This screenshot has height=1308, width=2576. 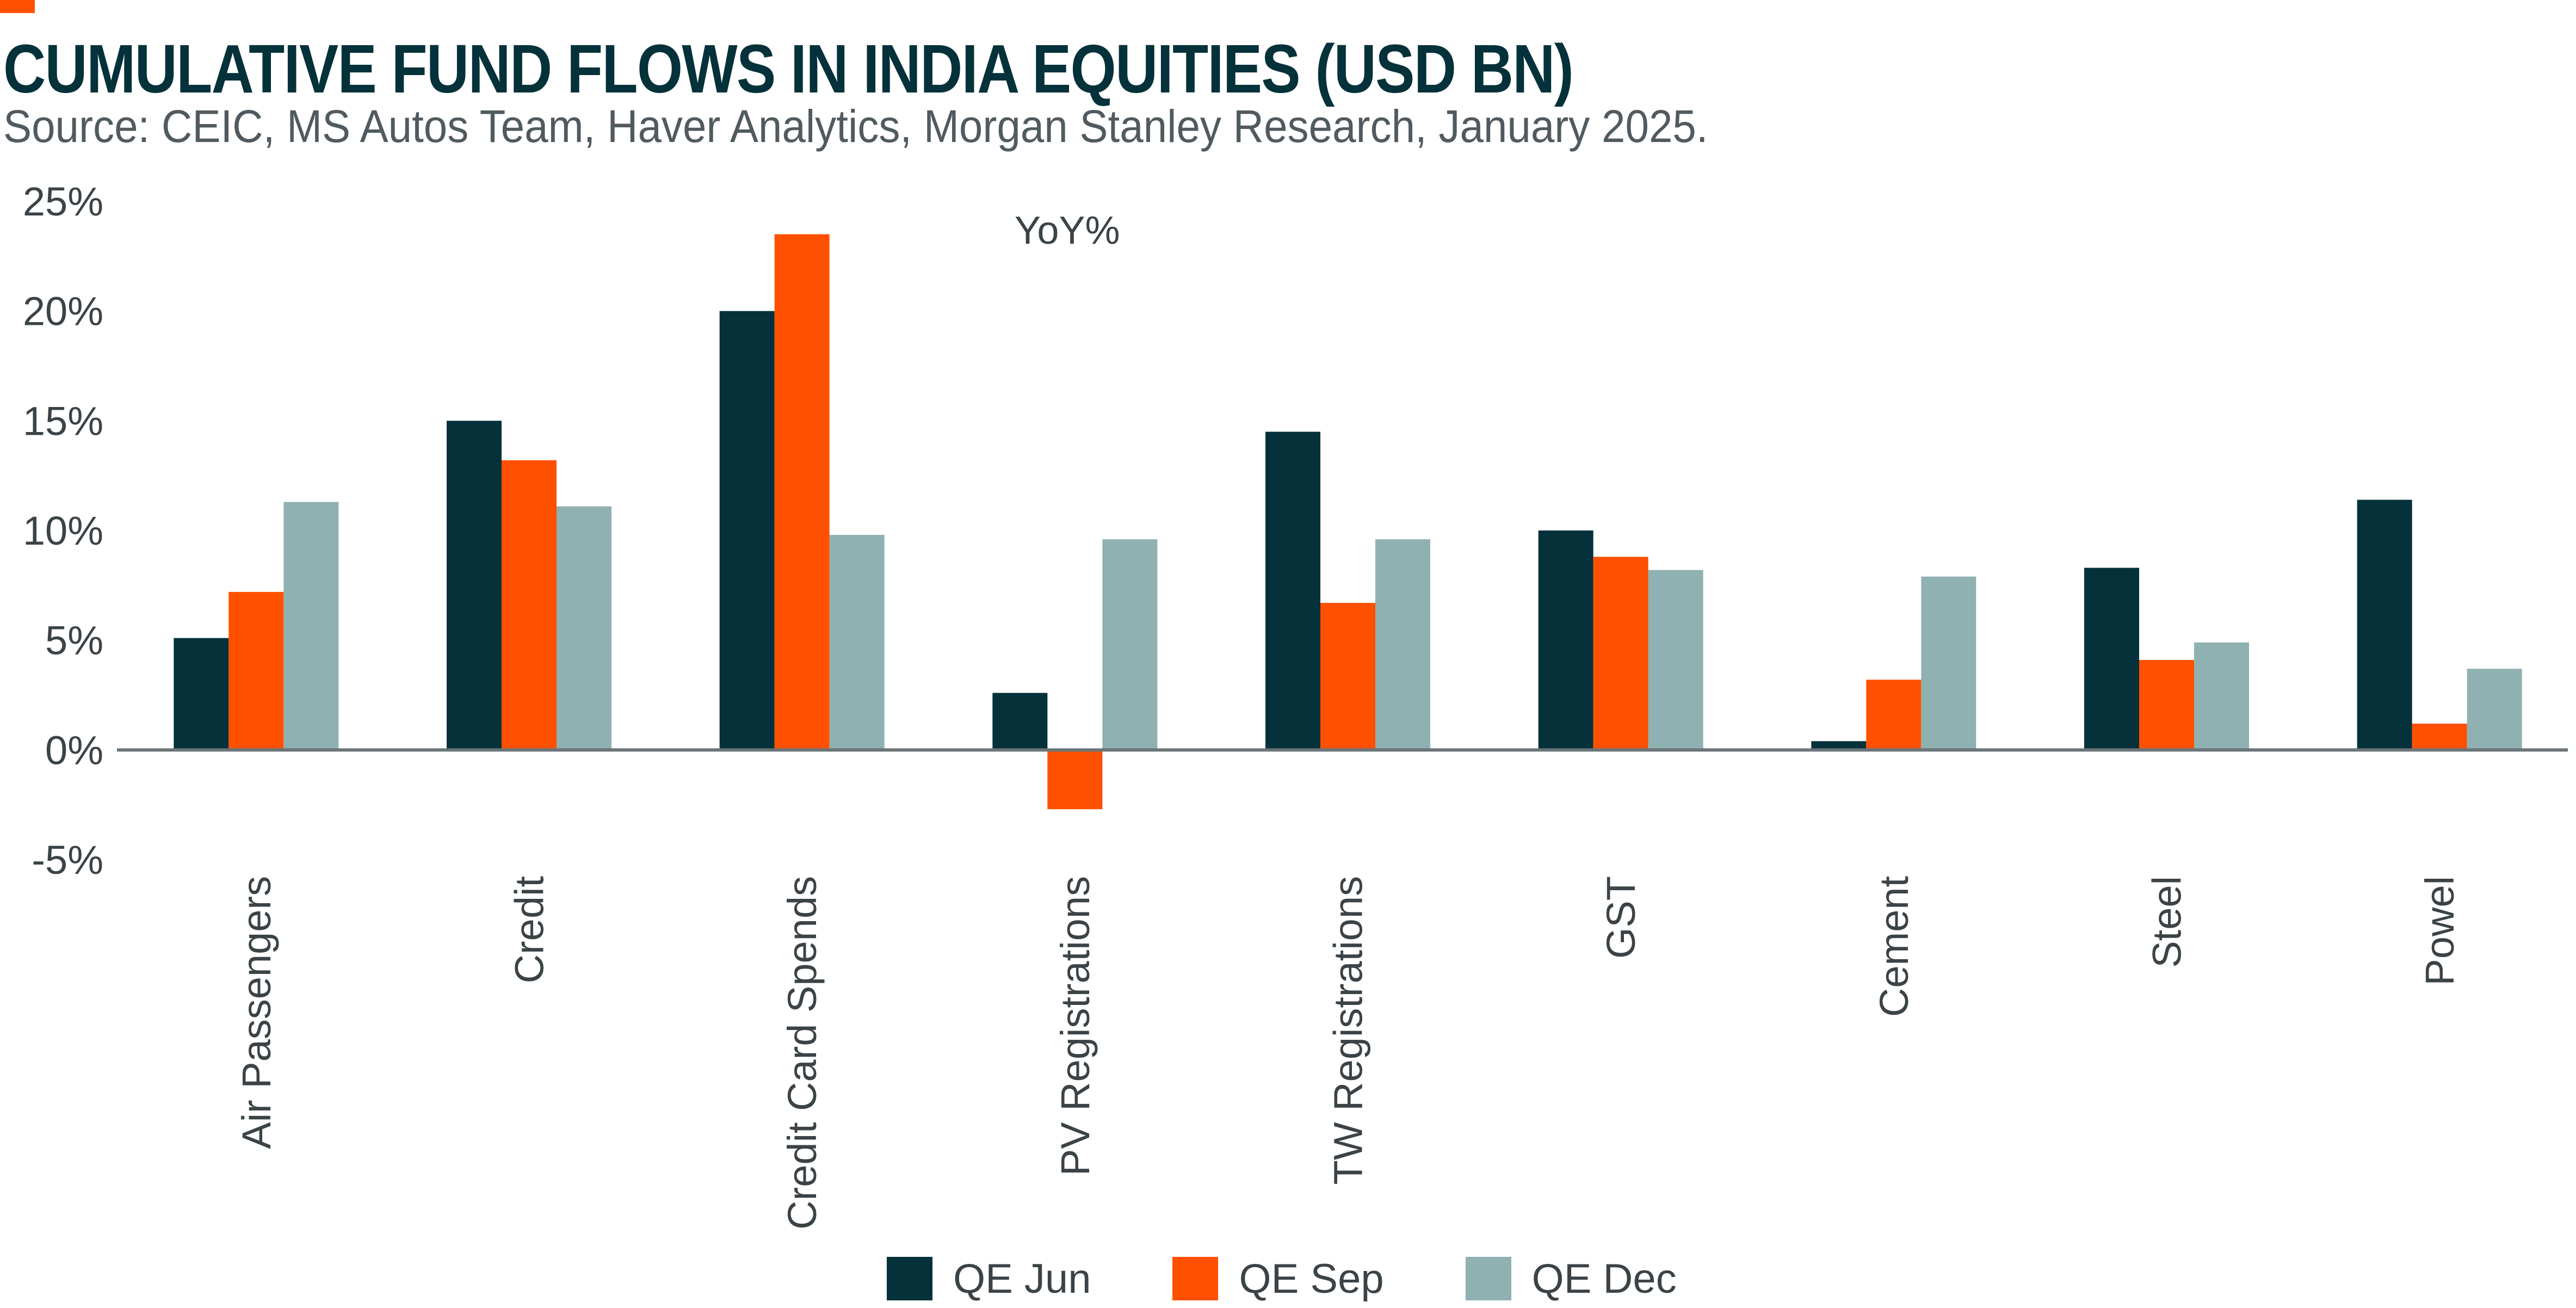 What do you see at coordinates (201, 694) in the screenshot?
I see `bar-qe-jun-air-passengers` at bounding box center [201, 694].